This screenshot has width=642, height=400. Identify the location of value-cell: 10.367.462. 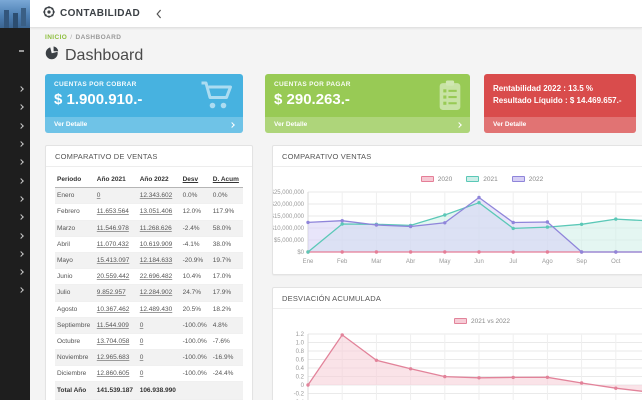
(113, 309).